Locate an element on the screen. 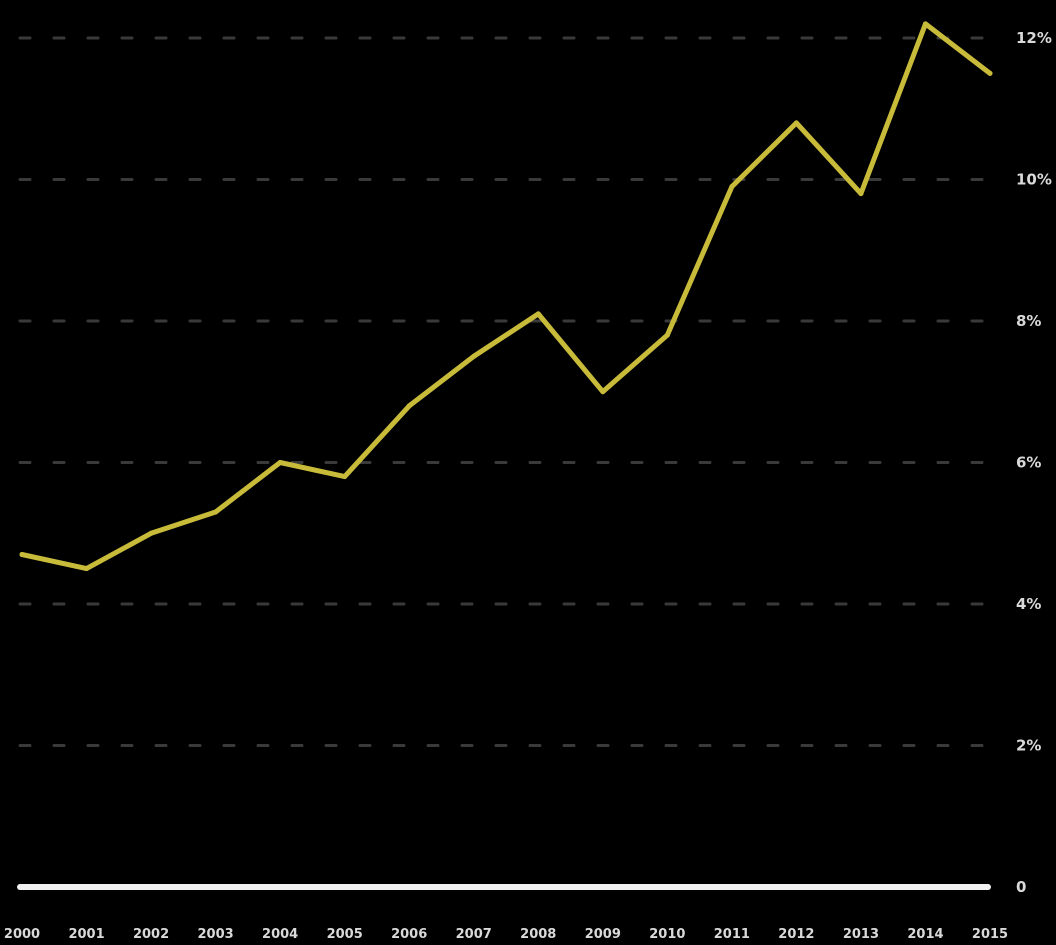  x-tick-label: 2008 is located at coordinates (538, 934).